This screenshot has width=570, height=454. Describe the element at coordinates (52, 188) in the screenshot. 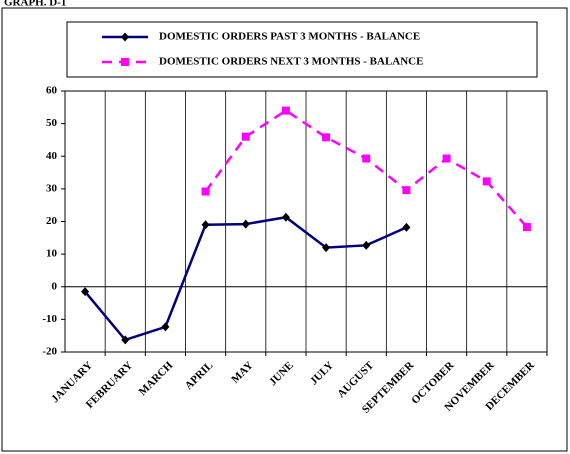

I see `y-tick-label: 30` at that location.